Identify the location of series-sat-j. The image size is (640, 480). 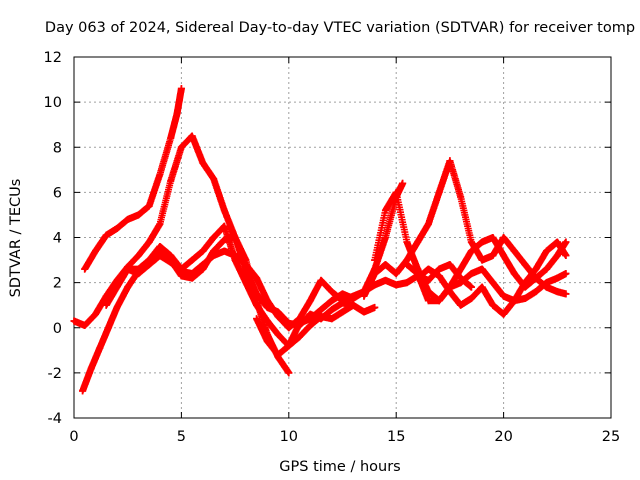
(492, 278).